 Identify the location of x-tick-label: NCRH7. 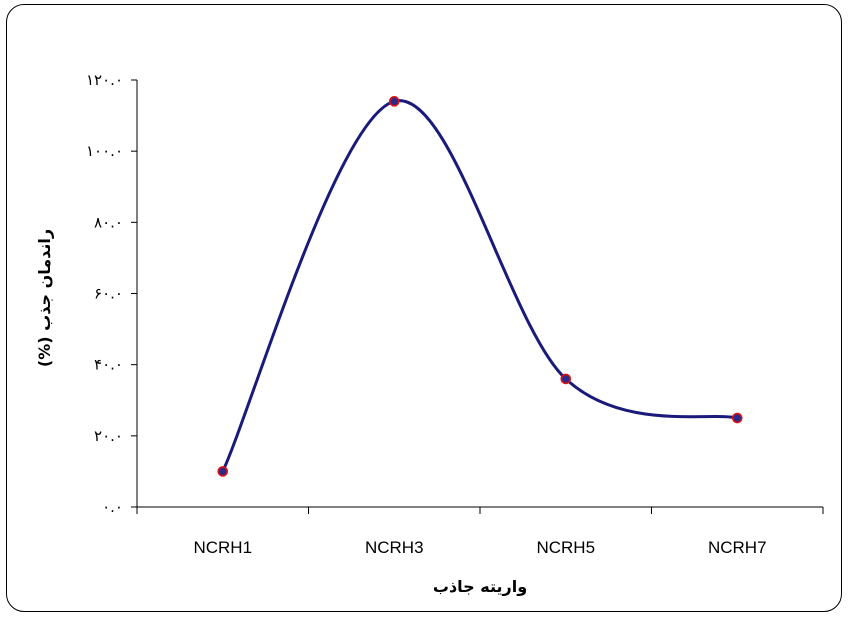
(737, 547).